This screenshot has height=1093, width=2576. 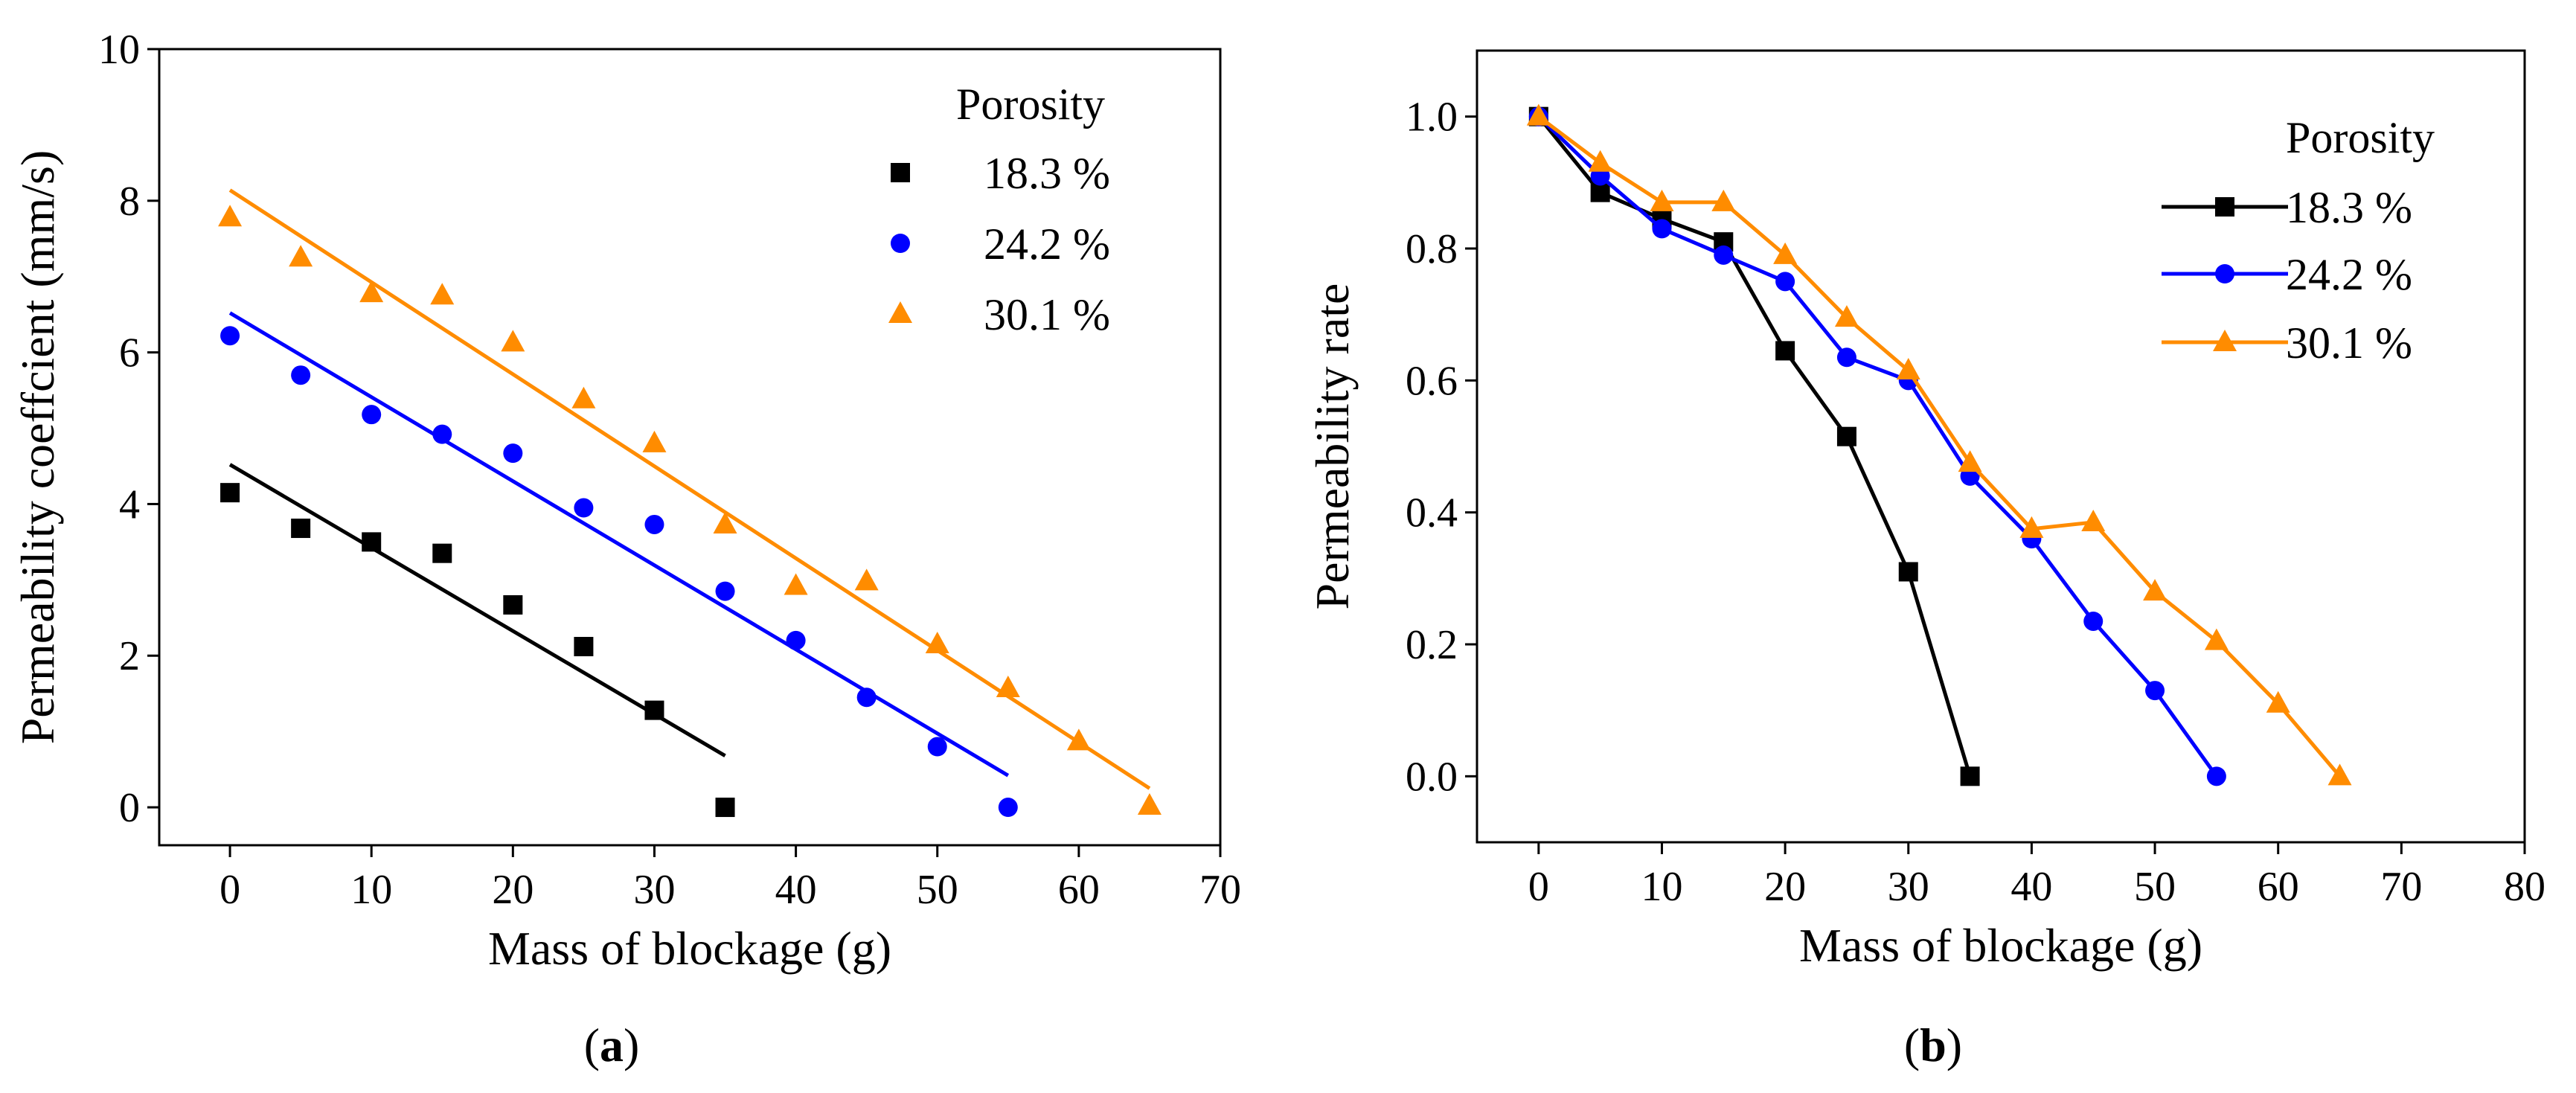 I want to click on legend-label: 24.2 %, so click(x=2349, y=274).